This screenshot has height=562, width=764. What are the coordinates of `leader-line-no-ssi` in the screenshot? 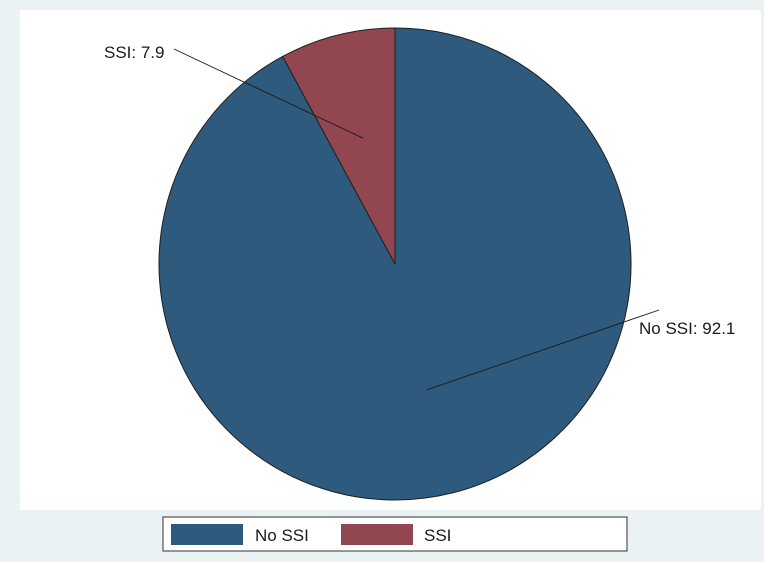 It's located at (543, 350).